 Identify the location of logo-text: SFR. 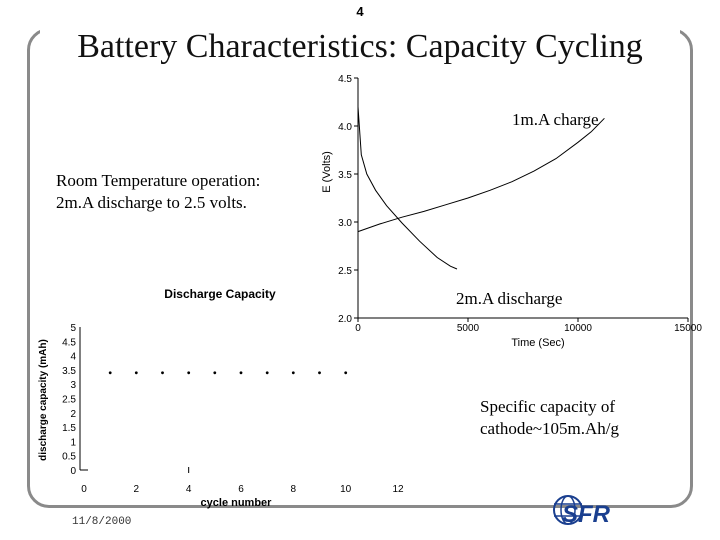
(586, 514).